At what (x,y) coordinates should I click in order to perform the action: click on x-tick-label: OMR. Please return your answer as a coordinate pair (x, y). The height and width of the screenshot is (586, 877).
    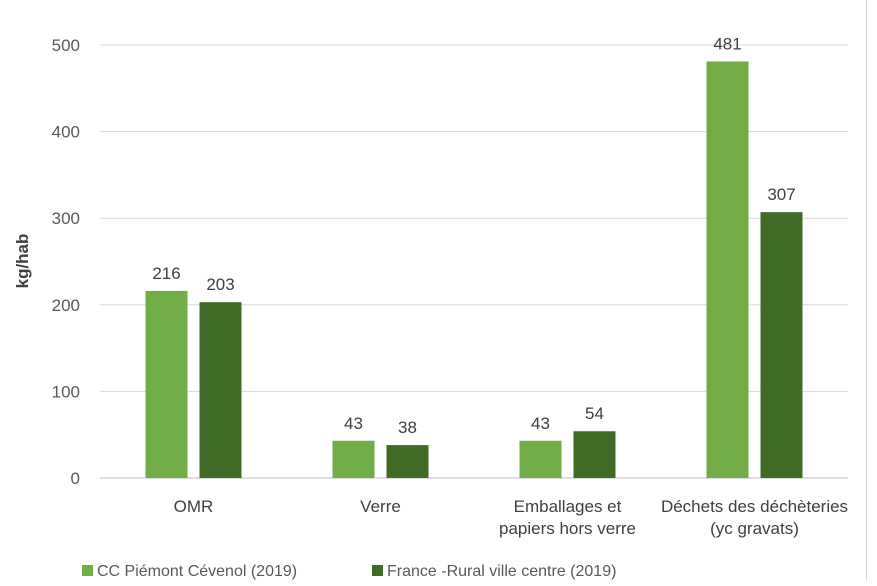
    Looking at the image, I should click on (194, 506).